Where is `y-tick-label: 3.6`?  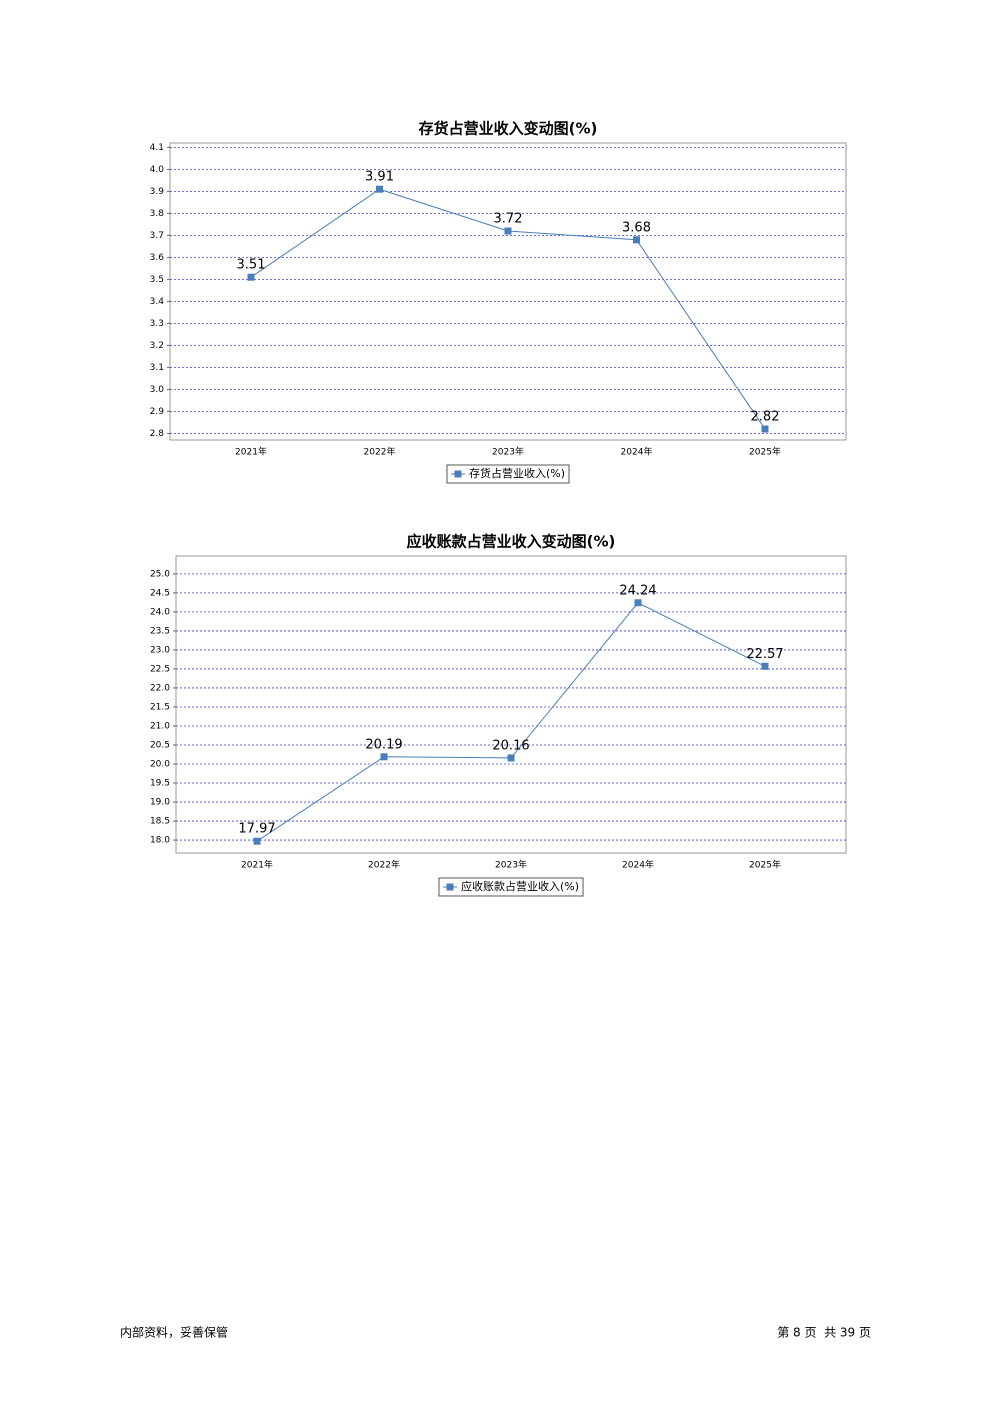 y-tick-label: 3.6 is located at coordinates (157, 258).